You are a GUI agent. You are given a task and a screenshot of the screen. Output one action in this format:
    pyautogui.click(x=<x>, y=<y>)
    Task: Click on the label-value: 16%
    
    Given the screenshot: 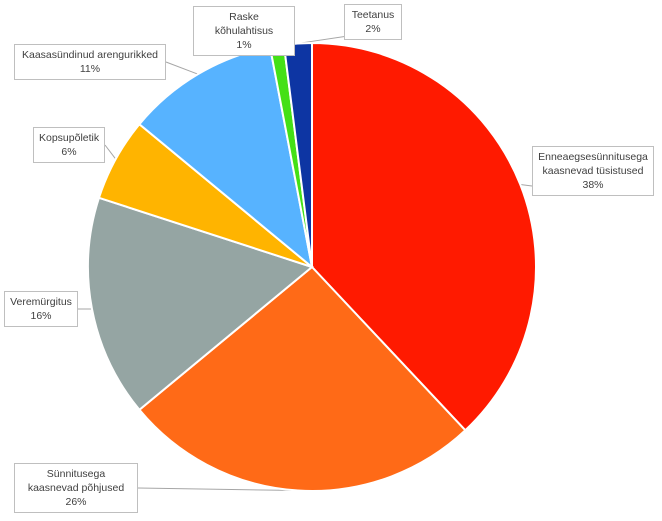 What is the action you would take?
    pyautogui.click(x=41, y=316)
    